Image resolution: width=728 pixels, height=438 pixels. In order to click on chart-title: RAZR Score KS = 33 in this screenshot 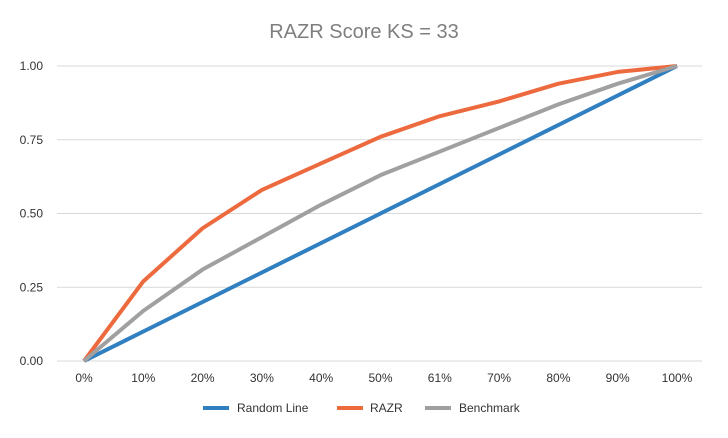, I will do `click(364, 32)`.